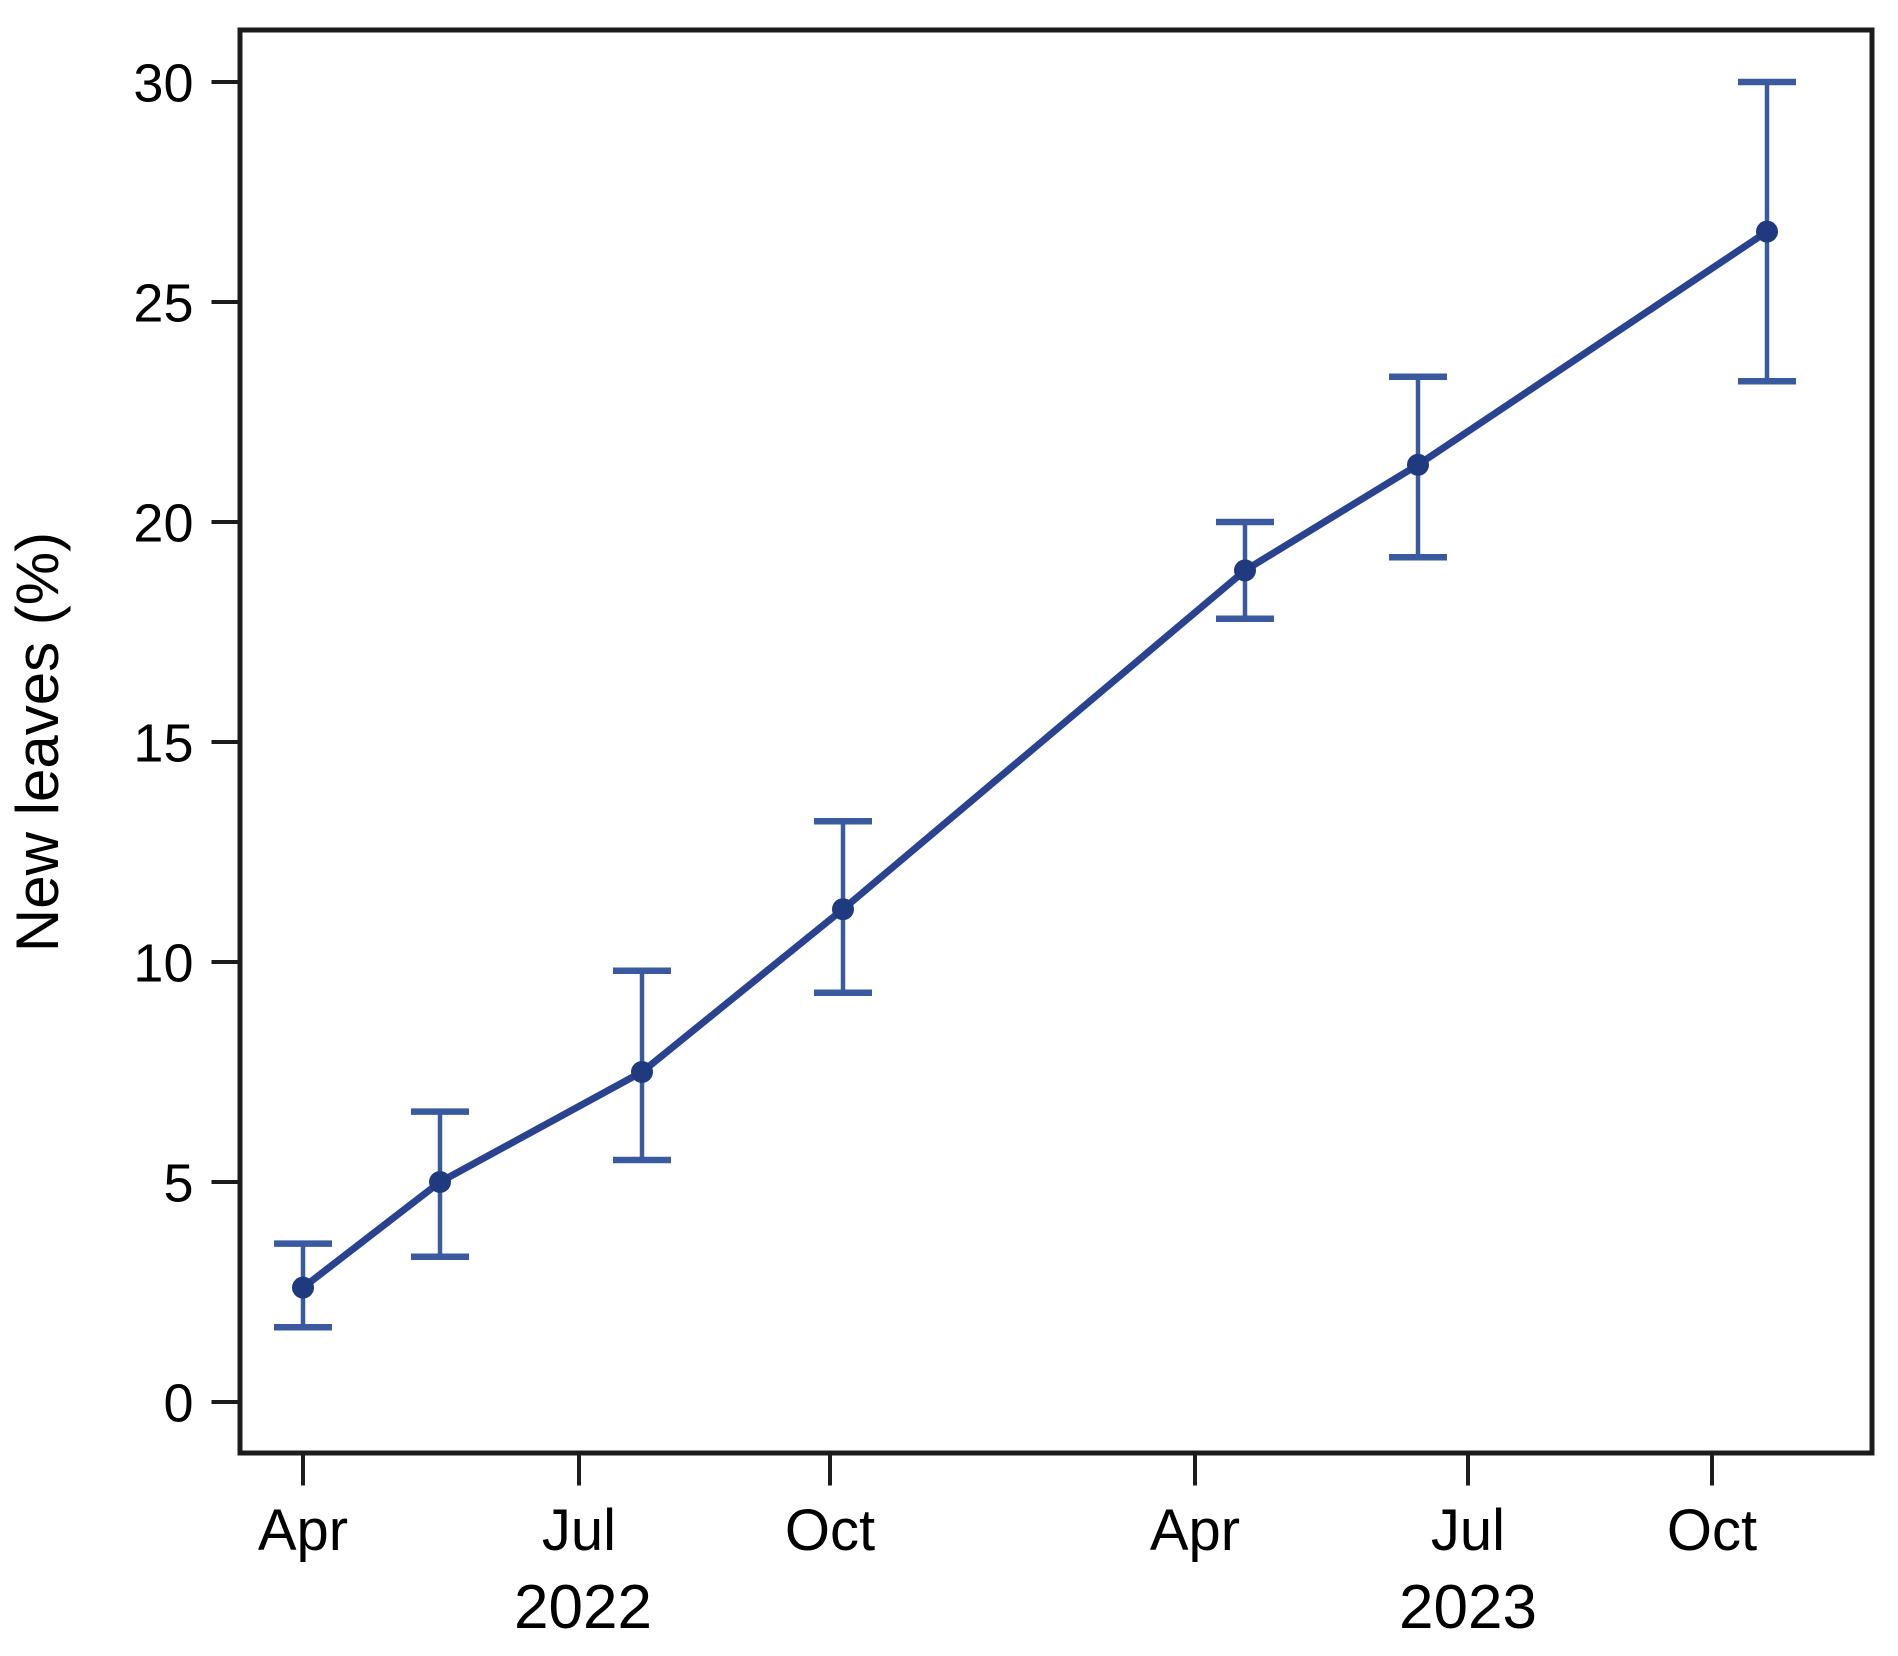 This screenshot has width=1898, height=1656. Describe the element at coordinates (163, 523) in the screenshot. I see `y-tick-label: 20` at that location.